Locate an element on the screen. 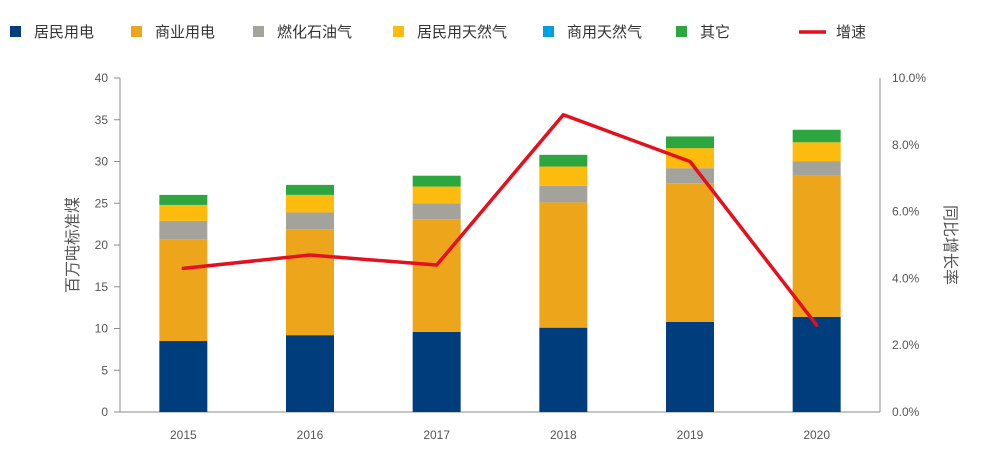  y-tick-label: 5 is located at coordinates (104, 370).